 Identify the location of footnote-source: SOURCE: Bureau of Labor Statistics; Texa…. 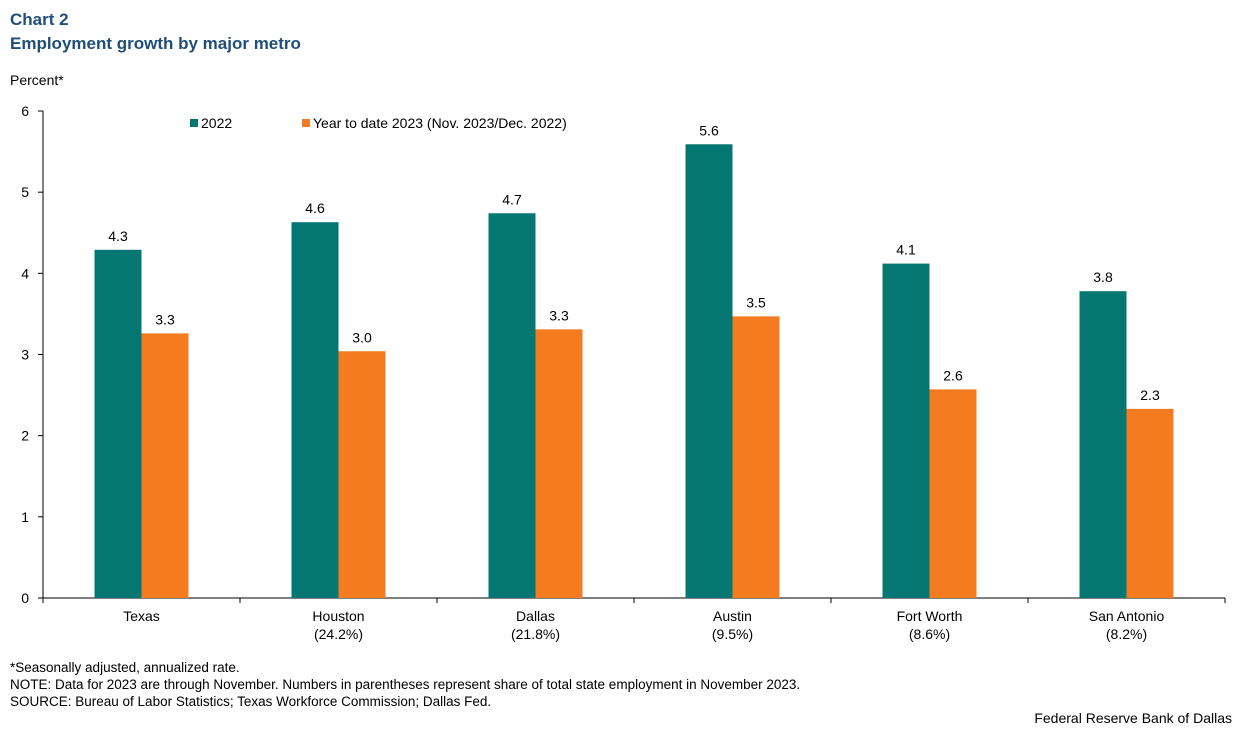
(251, 701).